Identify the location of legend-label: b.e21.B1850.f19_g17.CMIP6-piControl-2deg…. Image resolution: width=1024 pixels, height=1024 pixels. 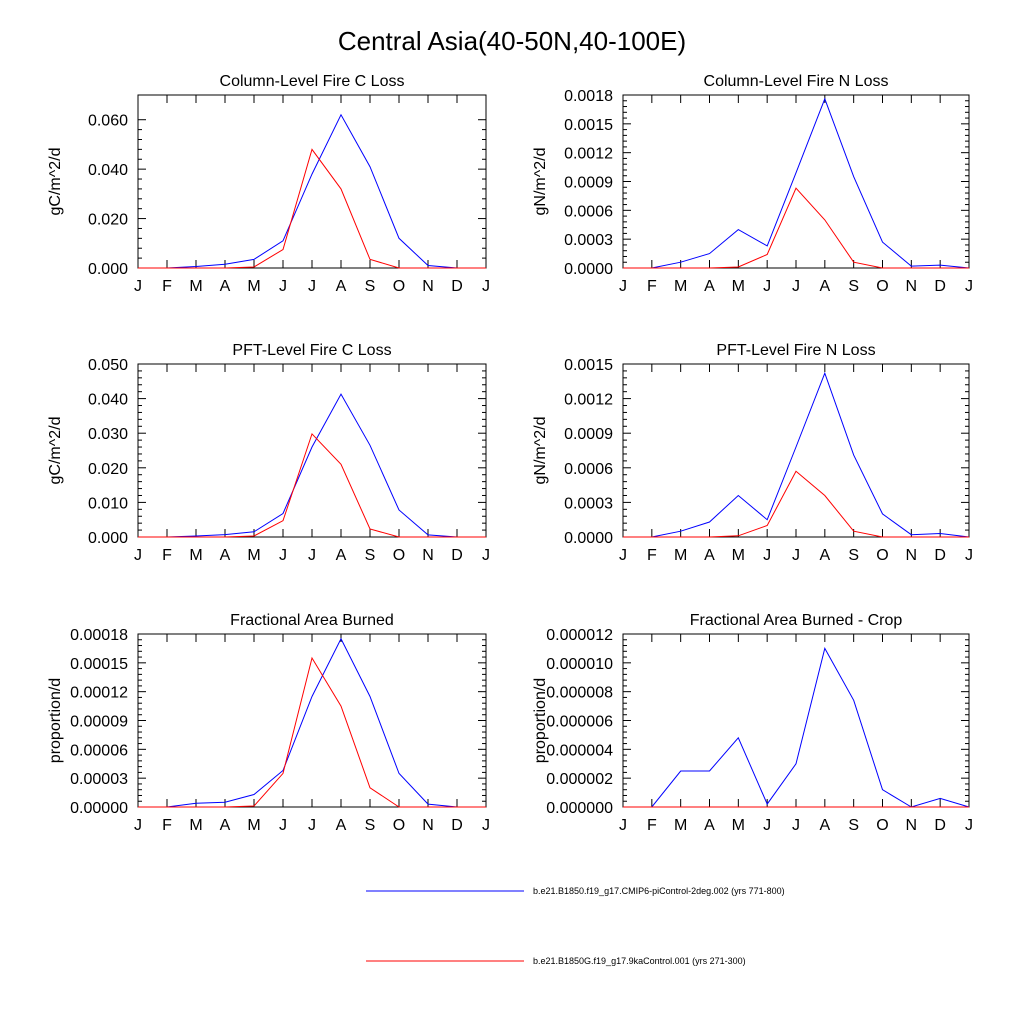
(659, 891).